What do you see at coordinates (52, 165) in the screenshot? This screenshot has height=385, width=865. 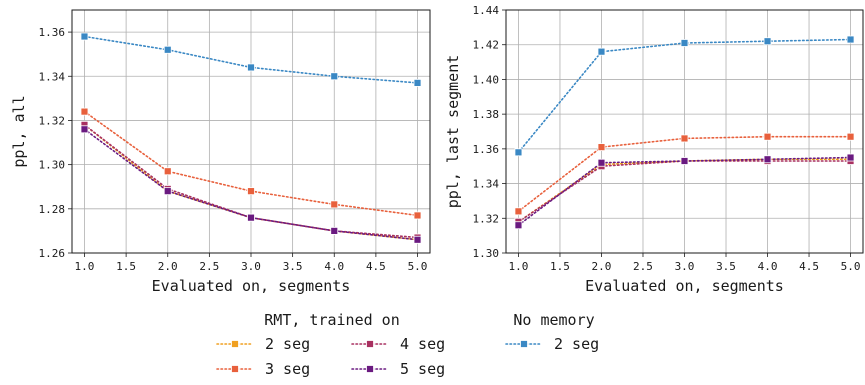 I see `left-ytick-label: 1.30` at bounding box center [52, 165].